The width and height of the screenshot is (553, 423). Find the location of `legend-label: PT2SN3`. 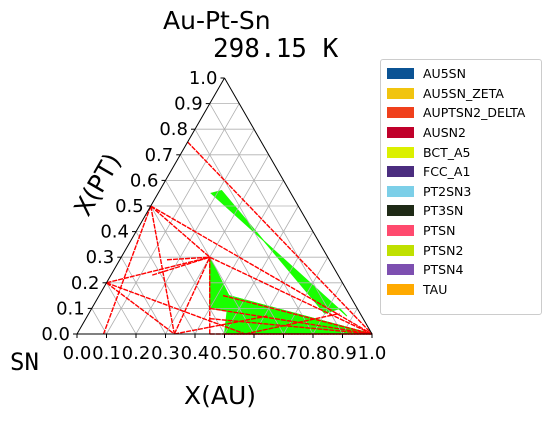

legend-label: PT2SN3 is located at coordinates (447, 191).